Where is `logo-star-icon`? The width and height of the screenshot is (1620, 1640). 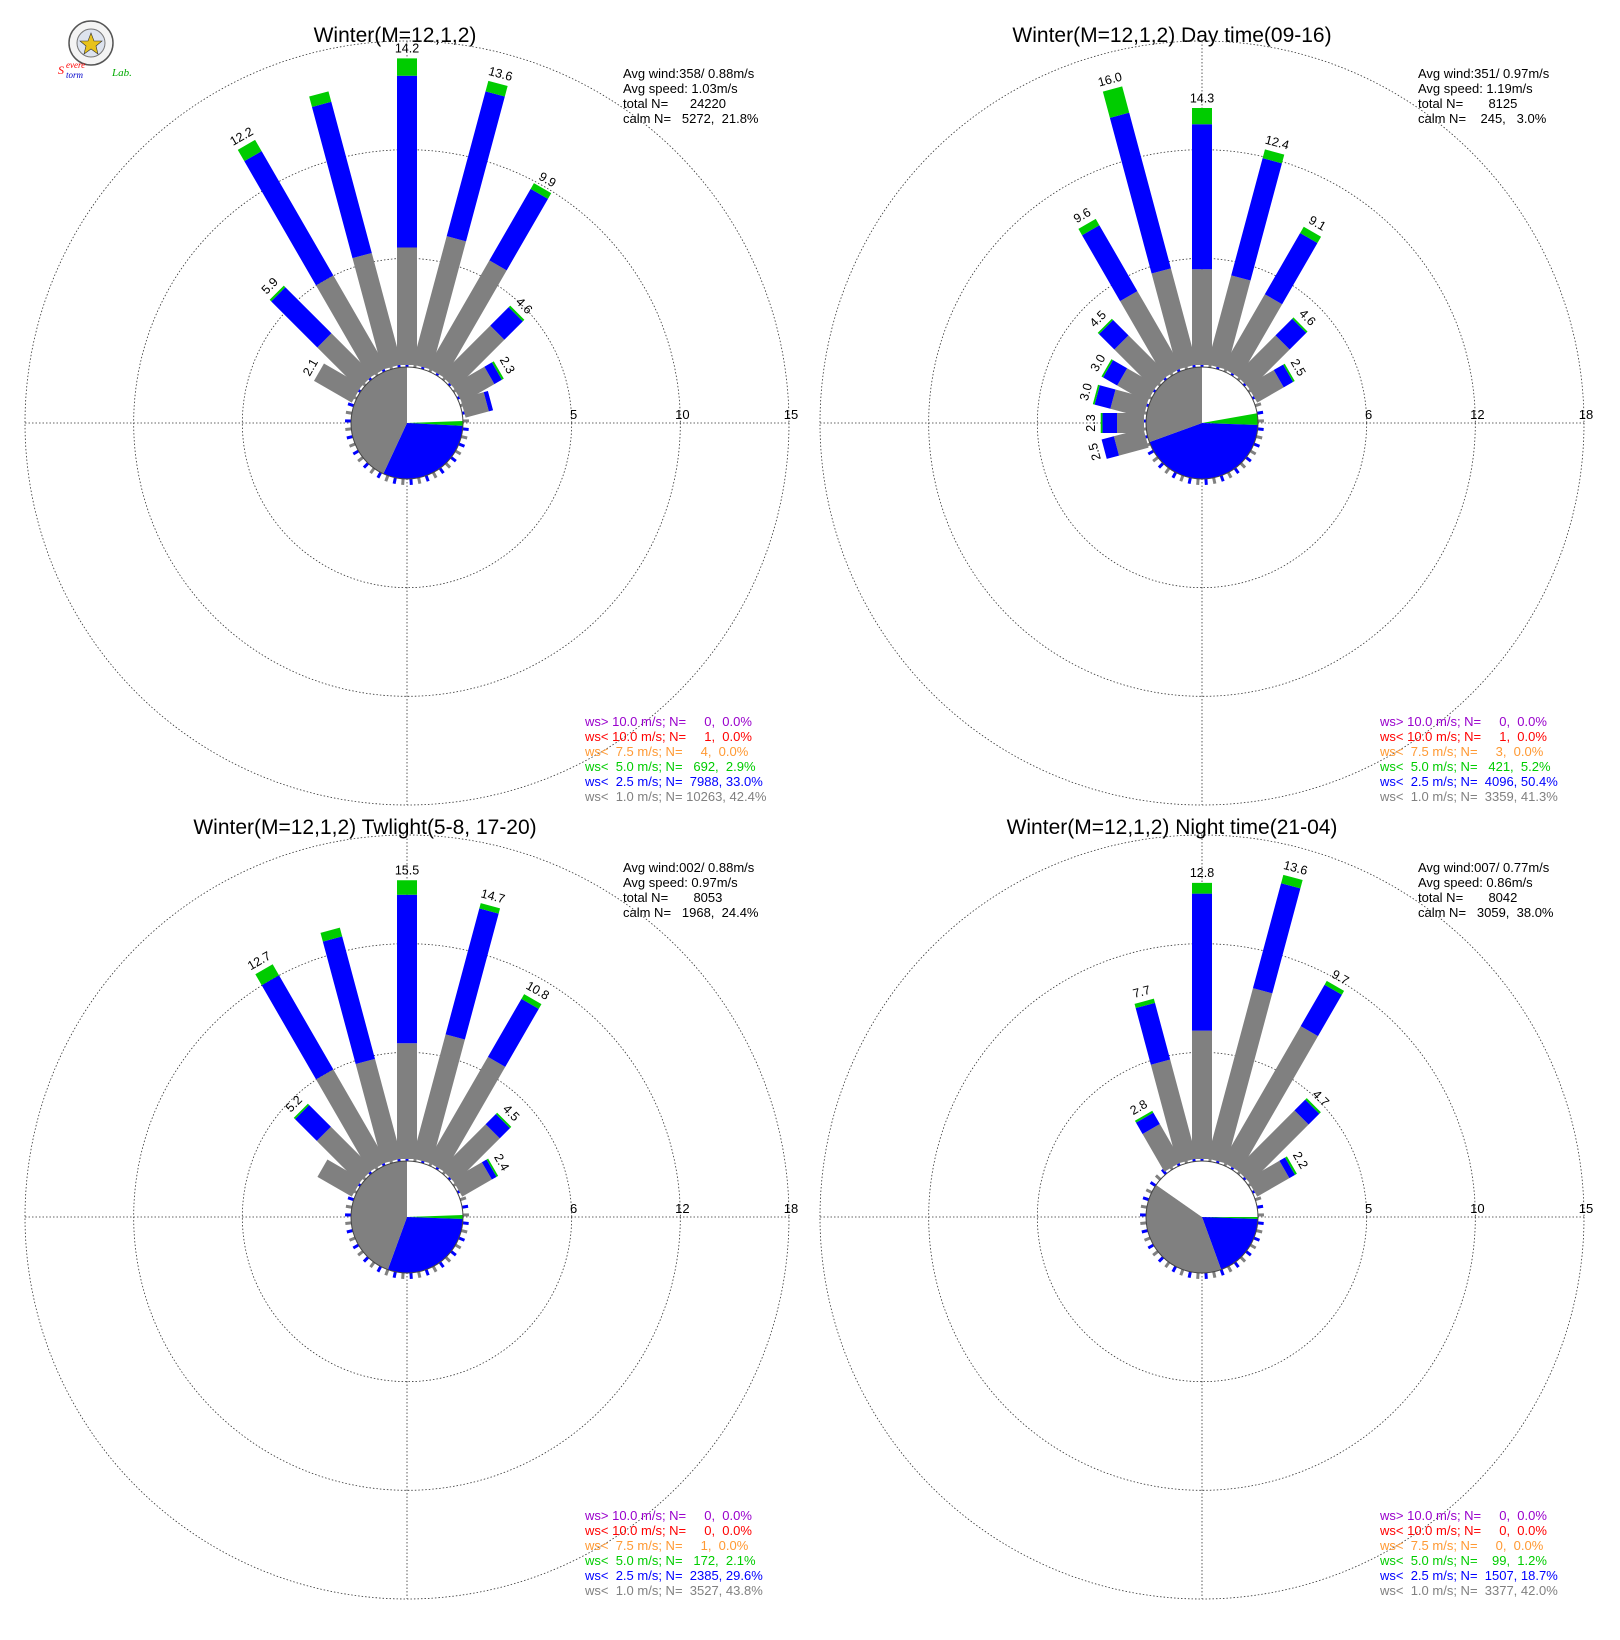 logo-star-icon is located at coordinates (91, 43).